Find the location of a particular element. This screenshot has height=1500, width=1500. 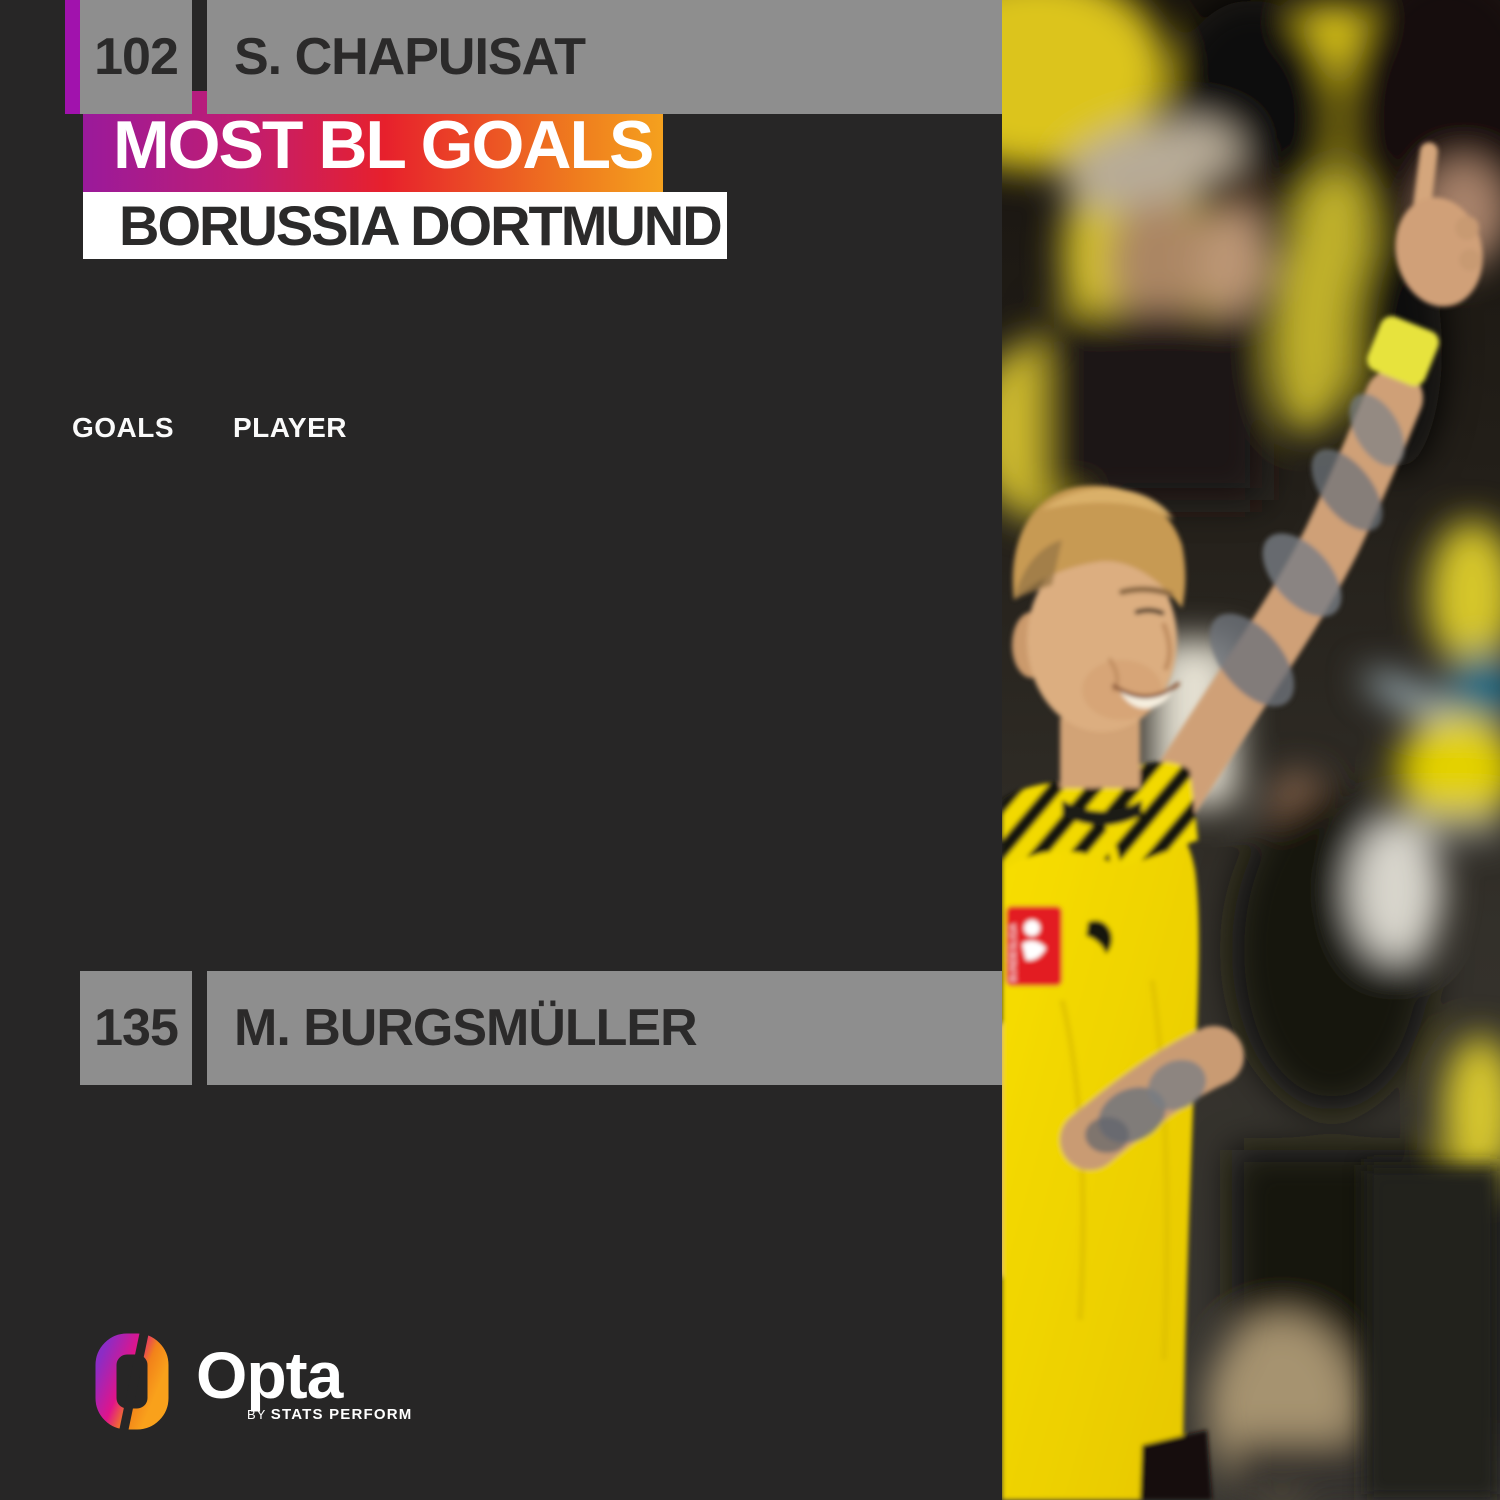

table-row: 102 S. CHAPUISAT is located at coordinates (533, 57).